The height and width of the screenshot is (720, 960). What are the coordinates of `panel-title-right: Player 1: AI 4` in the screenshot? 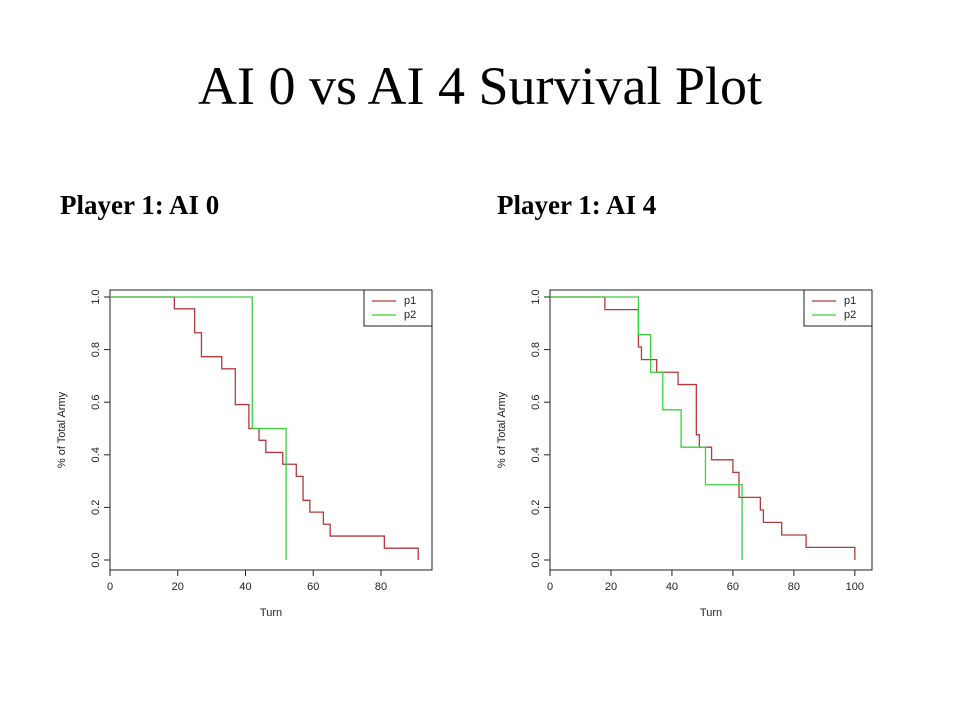 It's located at (577, 205).